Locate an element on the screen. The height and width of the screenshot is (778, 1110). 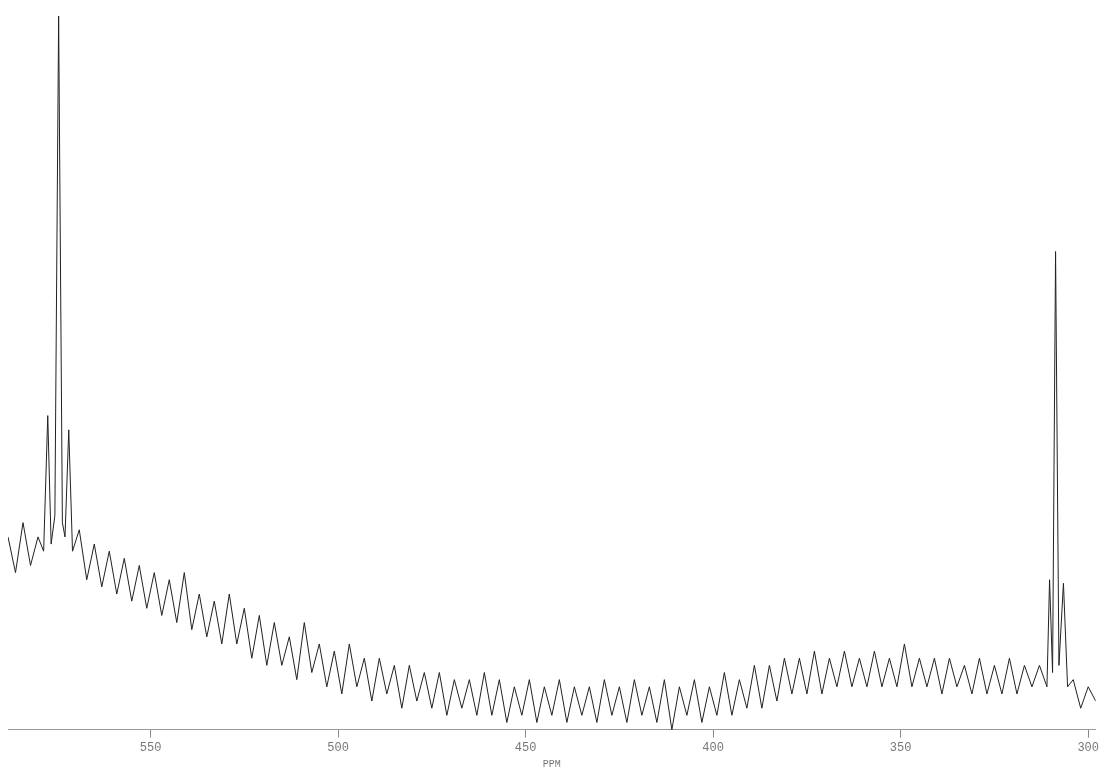
x-axis-title: PPM is located at coordinates (551, 764).